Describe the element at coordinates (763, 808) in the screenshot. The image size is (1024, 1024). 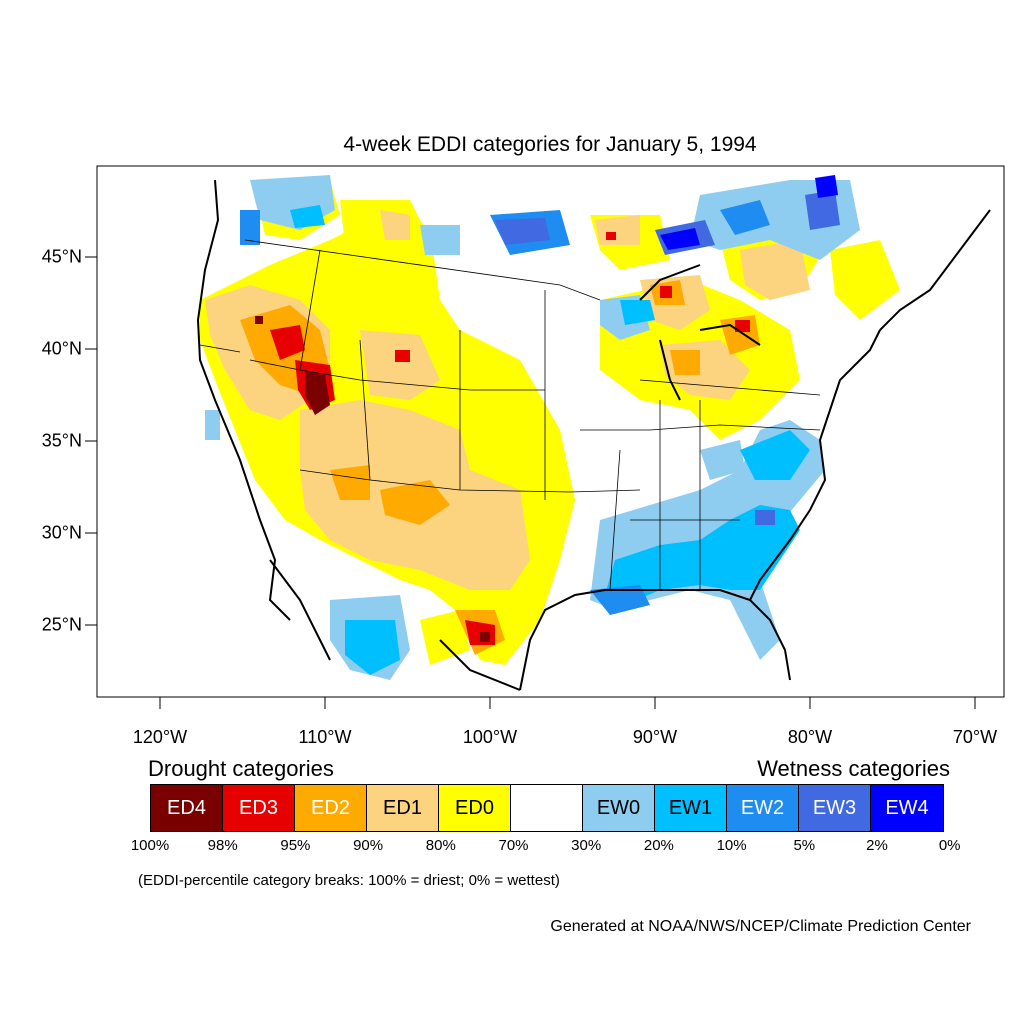
I see `legend-swatch-ew2: EW2` at that location.